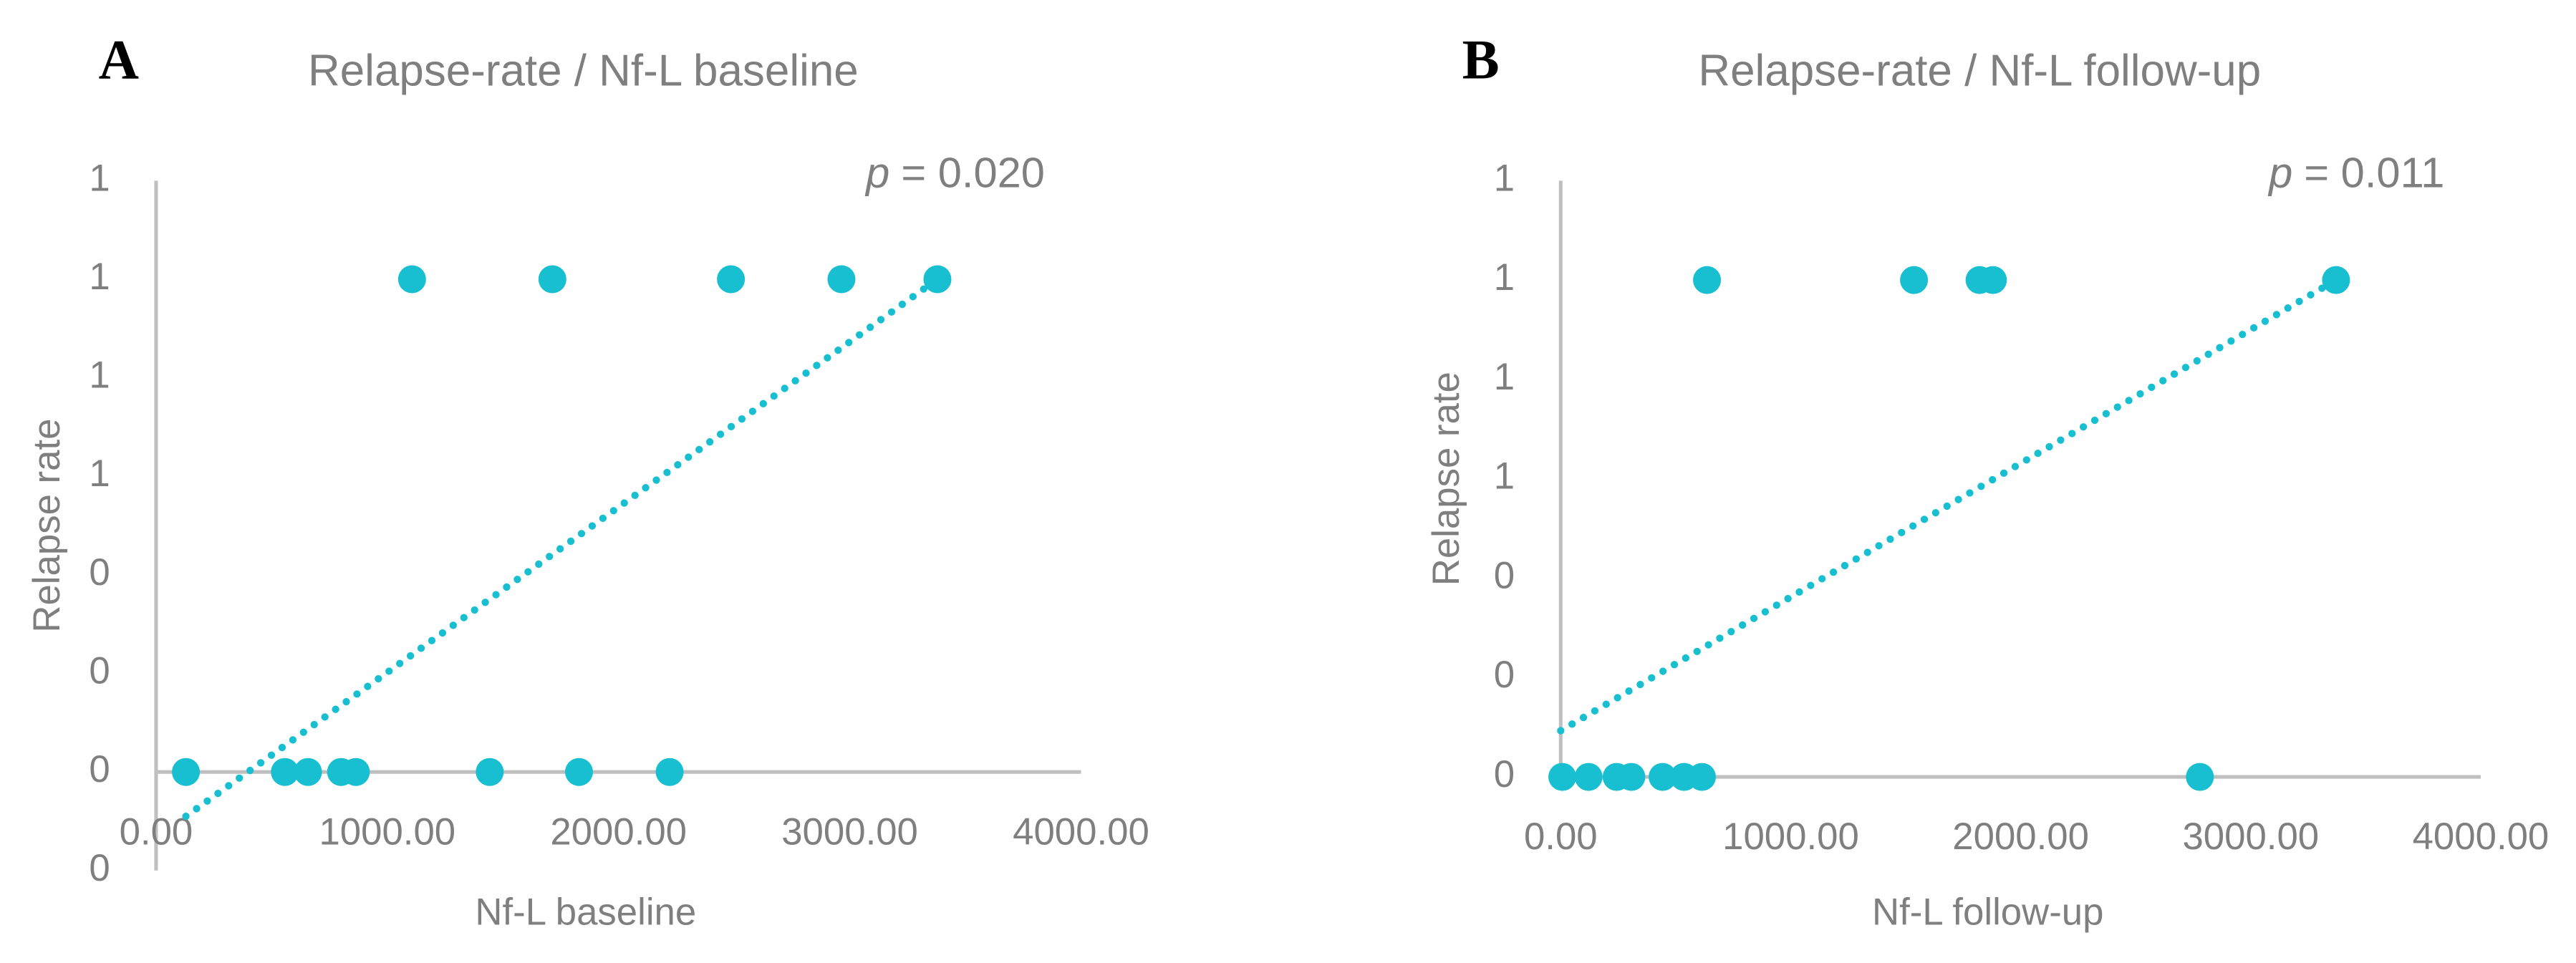  What do you see at coordinates (1987, 912) in the screenshot?
I see `x-axis-label: Nf-L follow-up` at bounding box center [1987, 912].